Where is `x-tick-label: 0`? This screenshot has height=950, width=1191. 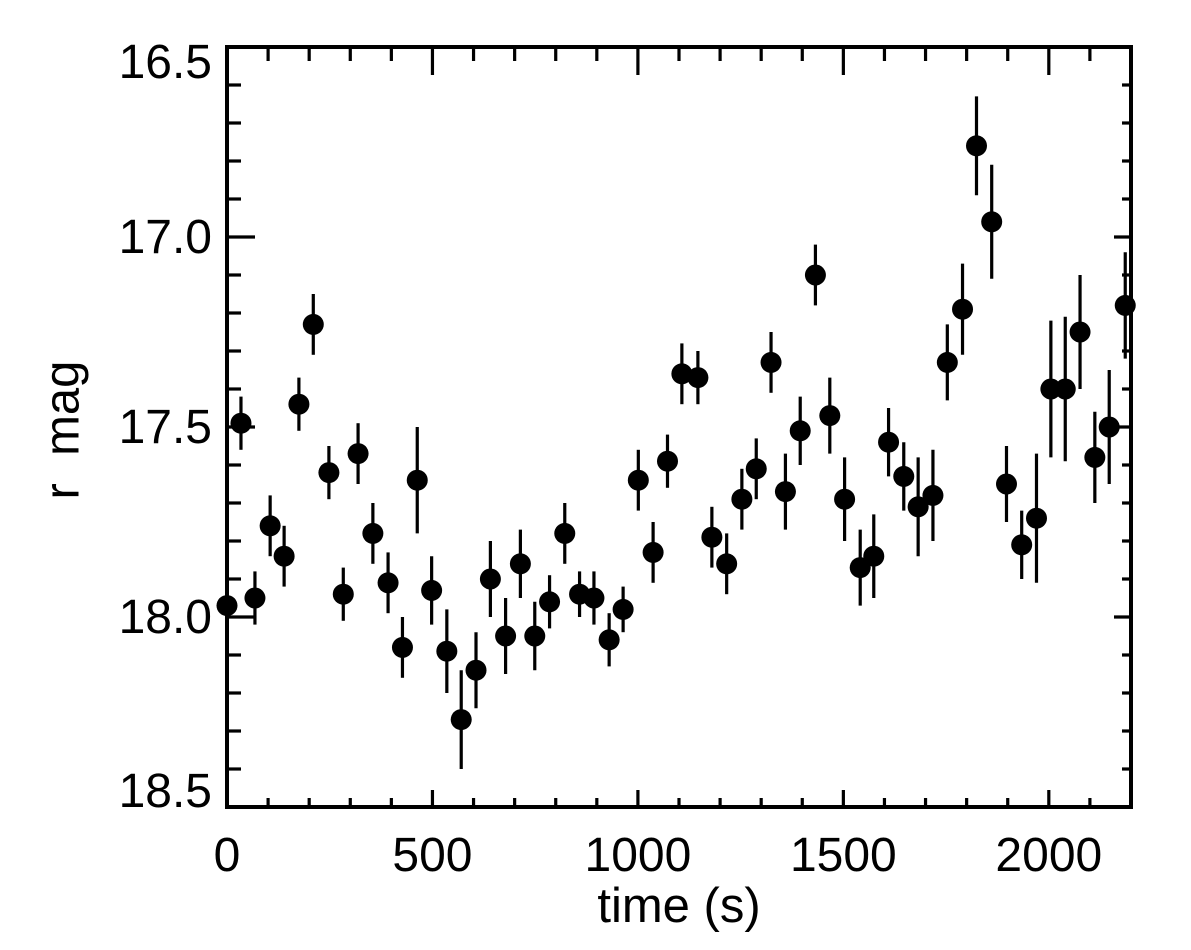 x-tick-label: 0 is located at coordinates (227, 855).